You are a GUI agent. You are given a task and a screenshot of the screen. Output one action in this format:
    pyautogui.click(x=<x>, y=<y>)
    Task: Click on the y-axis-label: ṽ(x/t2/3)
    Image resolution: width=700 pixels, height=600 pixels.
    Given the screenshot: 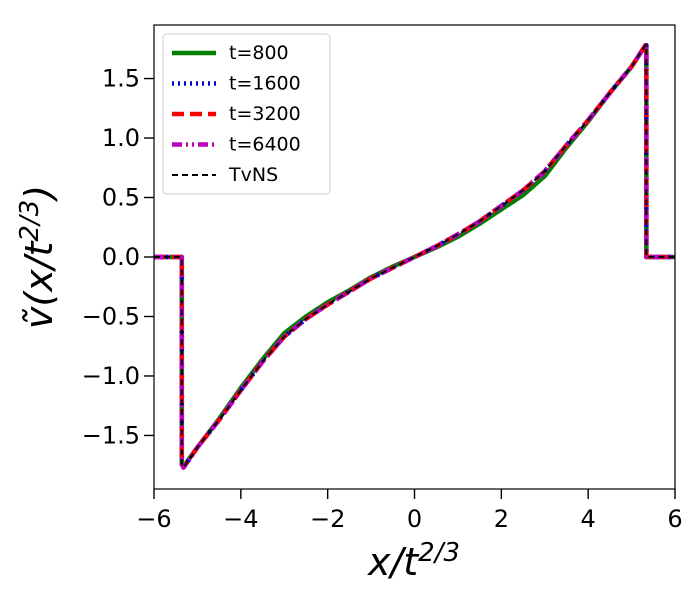 What is the action you would take?
    pyautogui.click(x=38, y=257)
    